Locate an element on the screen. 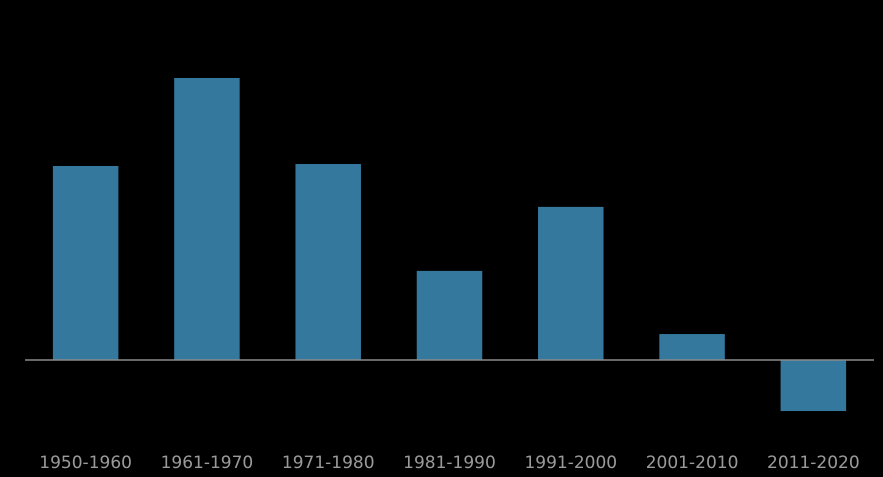 Image resolution: width=883 pixels, height=477 pixels. x-tick-label: 1950-1960 is located at coordinates (85, 463).